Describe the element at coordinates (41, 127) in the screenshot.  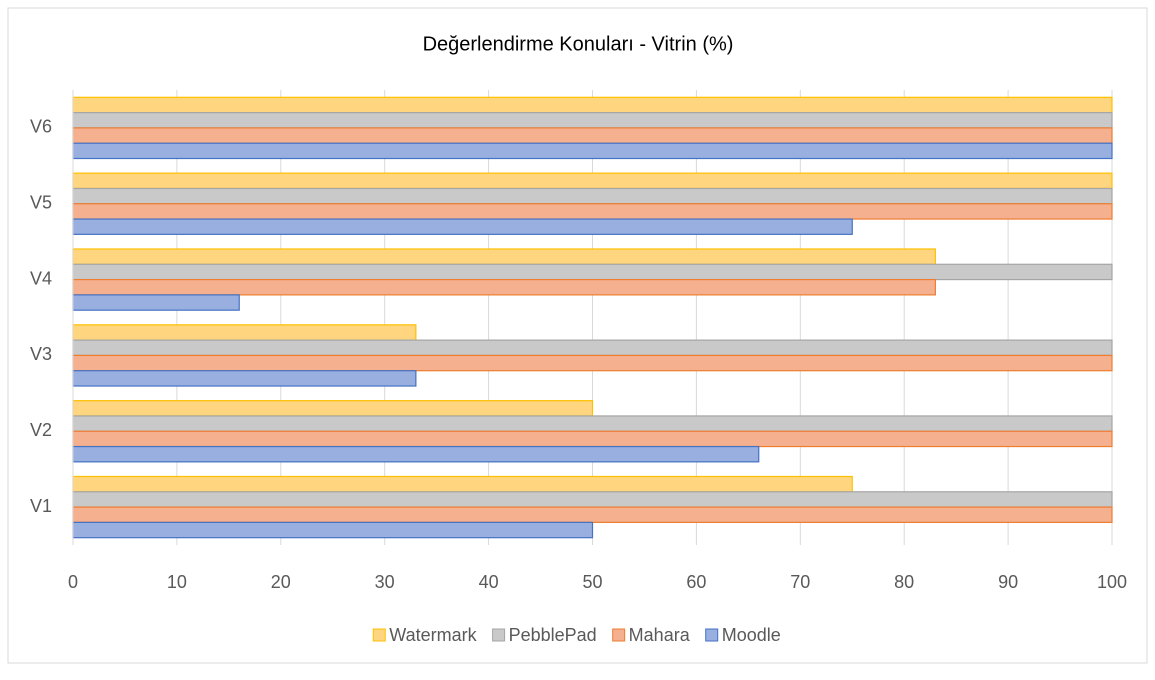
I see `y-tick-label: V6` at that location.